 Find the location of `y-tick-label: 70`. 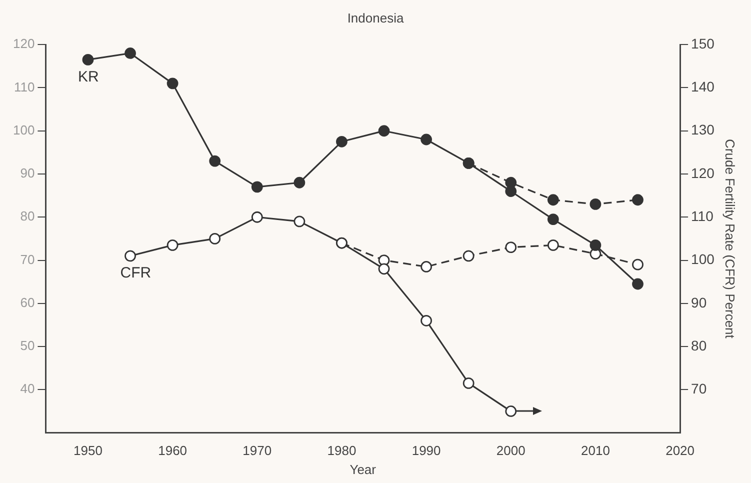

y-tick-label: 70 is located at coordinates (27, 259).